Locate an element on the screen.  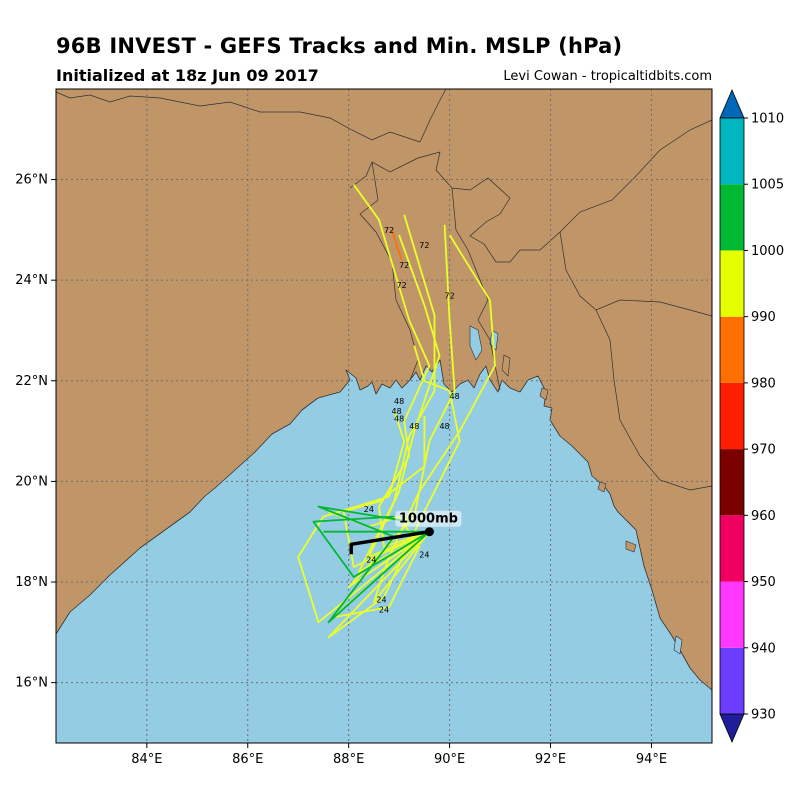
mean-track: 1000mb is located at coordinates (405, 532).